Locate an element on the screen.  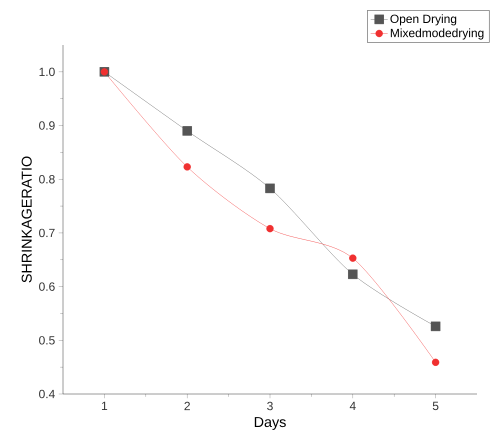
x-tick-label: 2 is located at coordinates (187, 406).